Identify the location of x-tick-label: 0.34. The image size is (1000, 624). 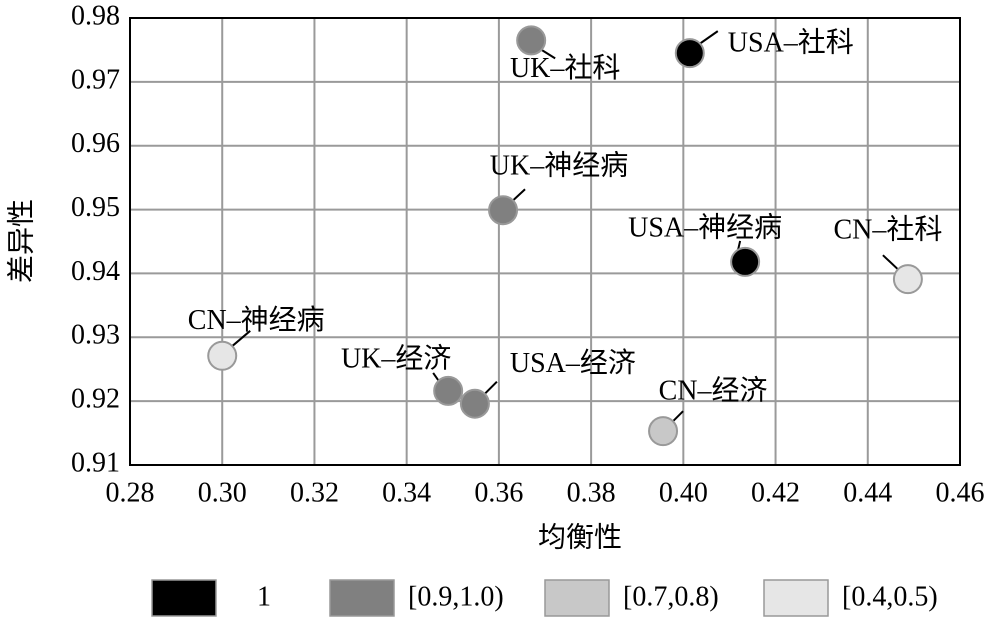
(406, 492).